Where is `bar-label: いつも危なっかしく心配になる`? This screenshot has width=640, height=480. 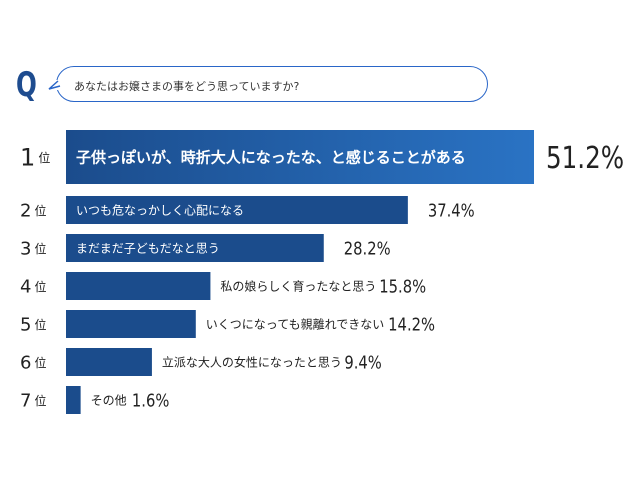 bar-label: いつも危なっかしく心配になる is located at coordinates (160, 211).